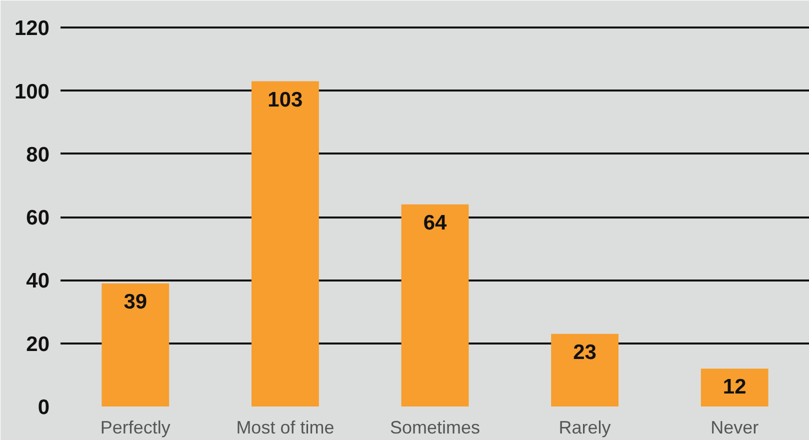 This screenshot has height=440, width=809. What do you see at coordinates (135, 428) in the screenshot?
I see `x-tick-label: Perfectly` at bounding box center [135, 428].